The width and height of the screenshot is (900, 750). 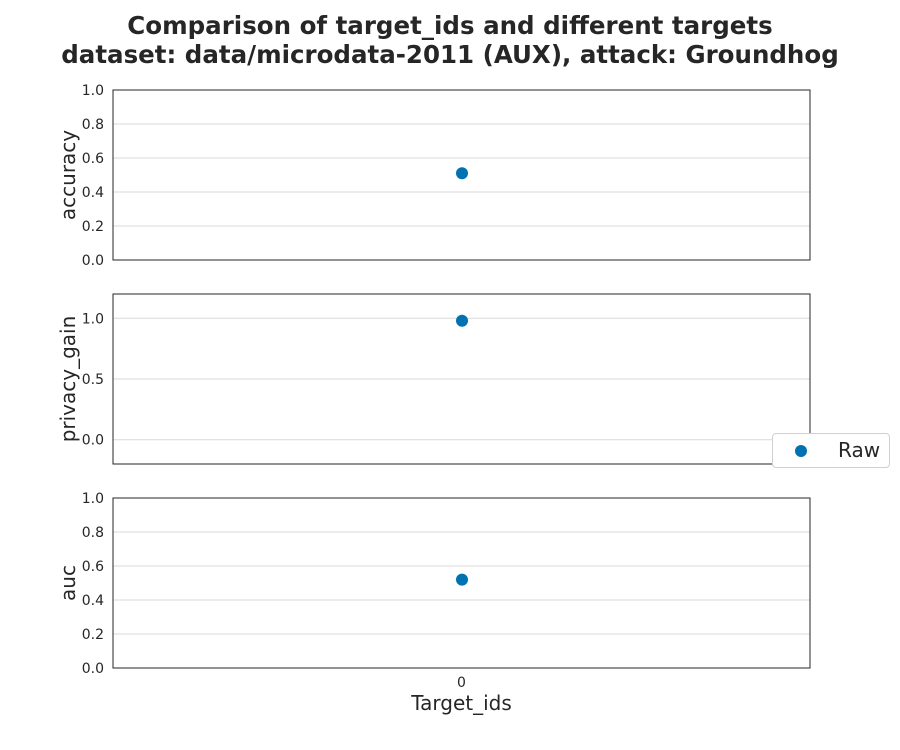 What do you see at coordinates (93, 261) in the screenshot?
I see `ytick-label-0-0: 0.0` at bounding box center [93, 261].